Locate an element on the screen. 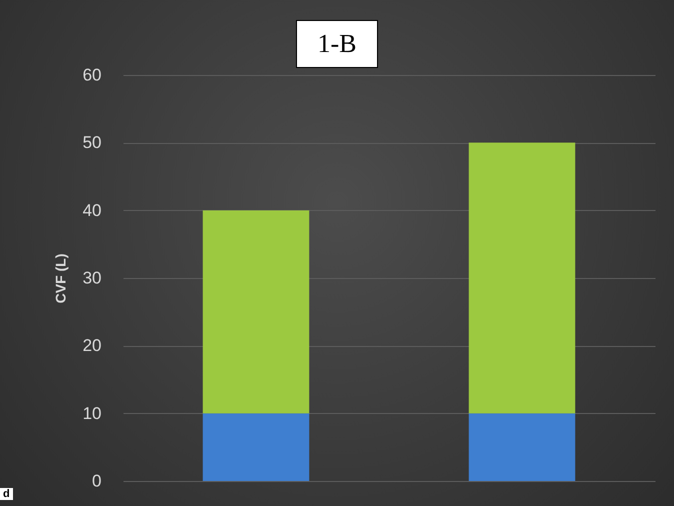  y-tick-label: 0 is located at coordinates (97, 481).